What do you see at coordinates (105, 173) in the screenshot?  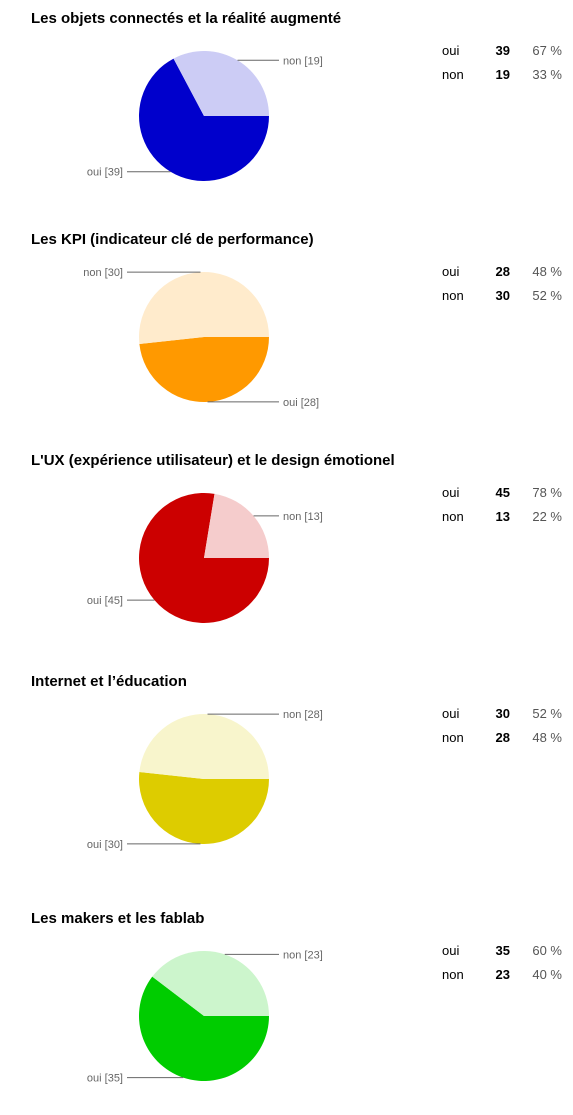 I see `slice-label-oui: oui [39]` at bounding box center [105, 173].